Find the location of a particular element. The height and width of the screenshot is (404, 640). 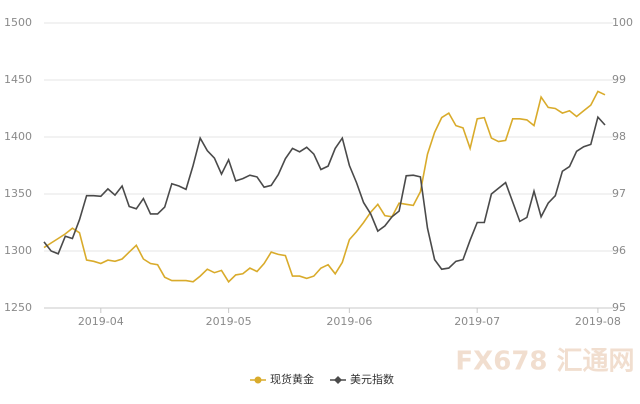

y-tick-label: 1500 is located at coordinates (18, 22).